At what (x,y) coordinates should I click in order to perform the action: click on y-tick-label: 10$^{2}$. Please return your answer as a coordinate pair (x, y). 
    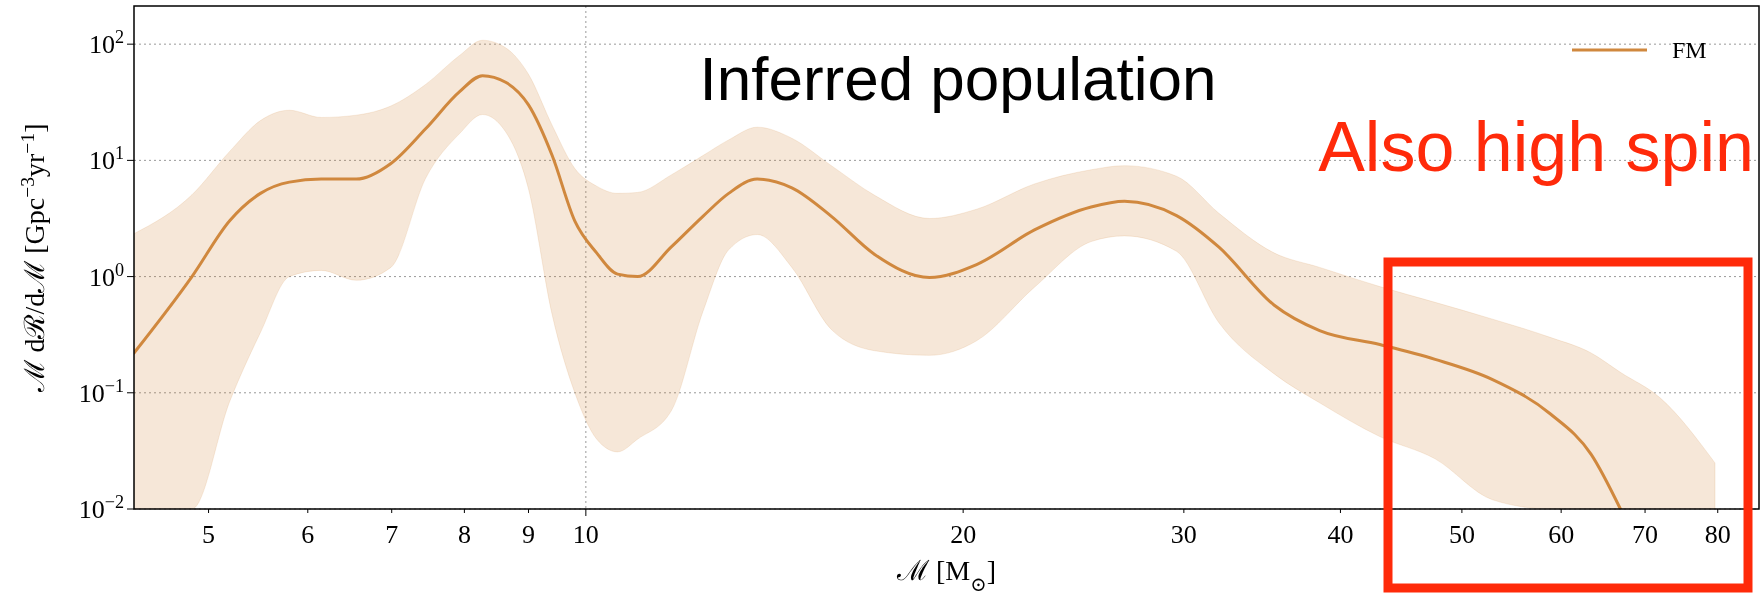
    Looking at the image, I should click on (106, 43).